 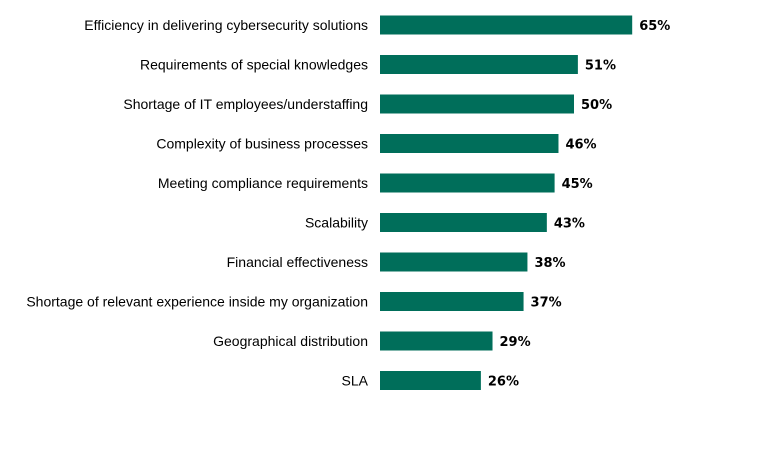 What do you see at coordinates (336, 223) in the screenshot?
I see `category-label: Scalability` at bounding box center [336, 223].